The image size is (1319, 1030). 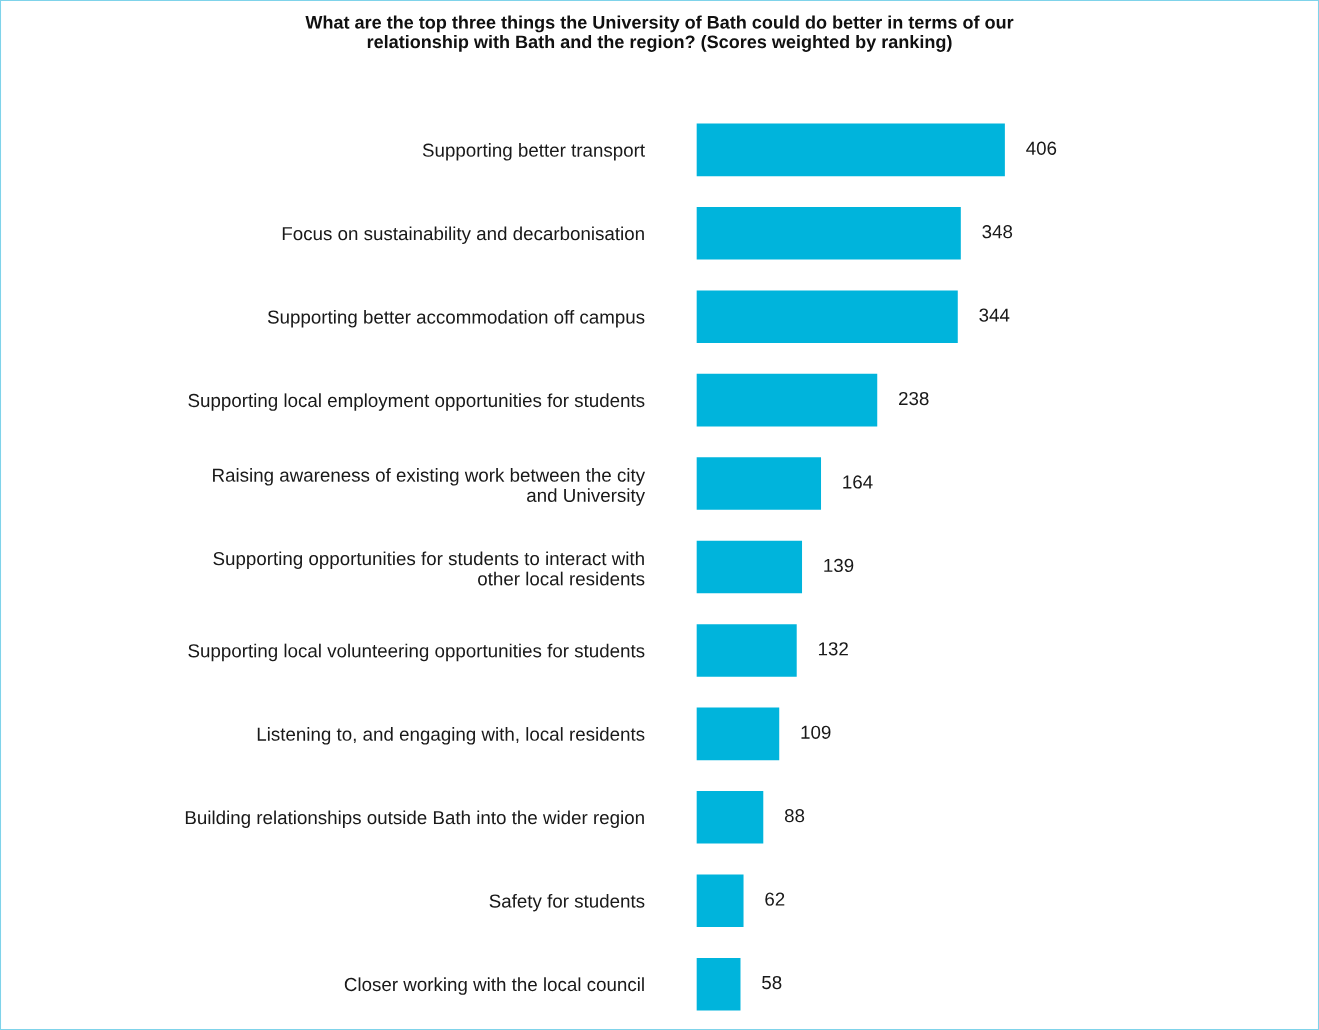 I want to click on data-label: 406, so click(x=1041, y=148).